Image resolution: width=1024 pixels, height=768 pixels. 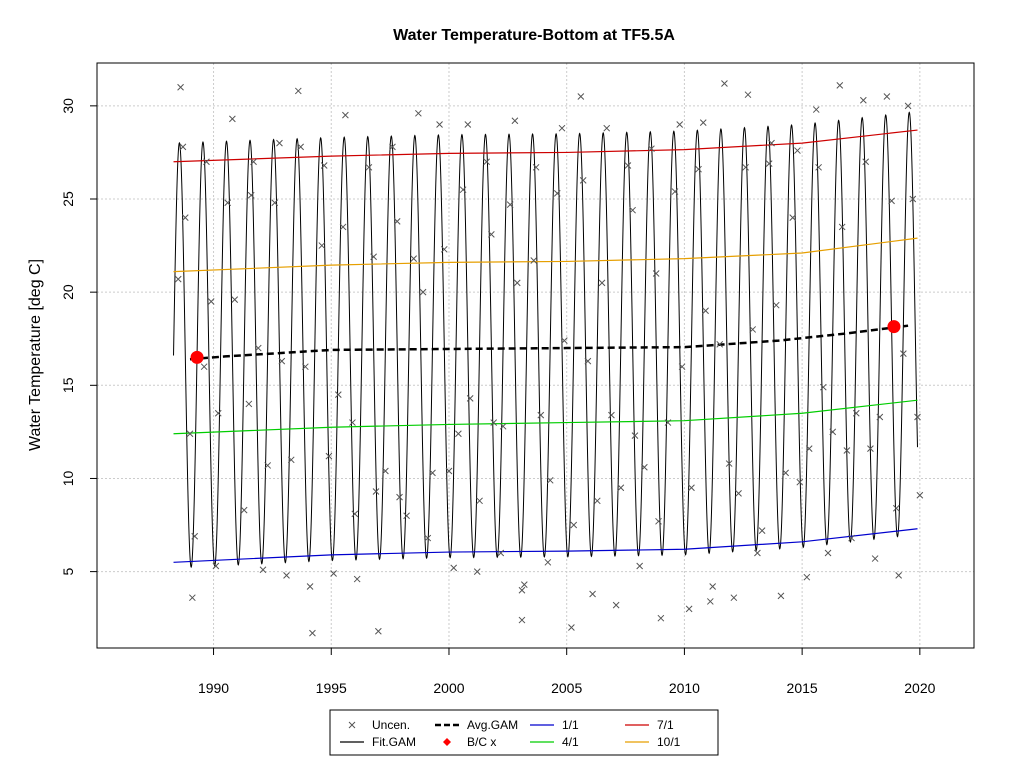 I want to click on legend-label: 4/1, so click(x=570, y=742).